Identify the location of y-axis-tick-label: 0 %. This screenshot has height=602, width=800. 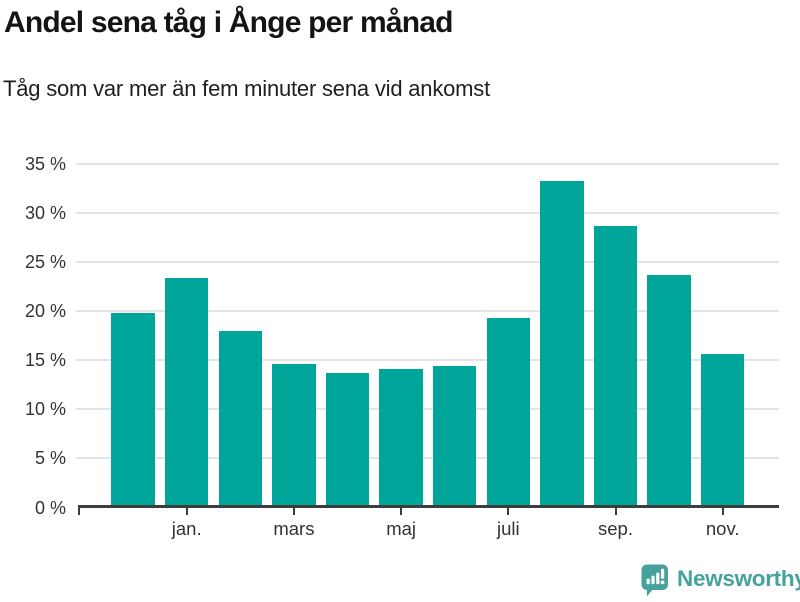
(50, 507).